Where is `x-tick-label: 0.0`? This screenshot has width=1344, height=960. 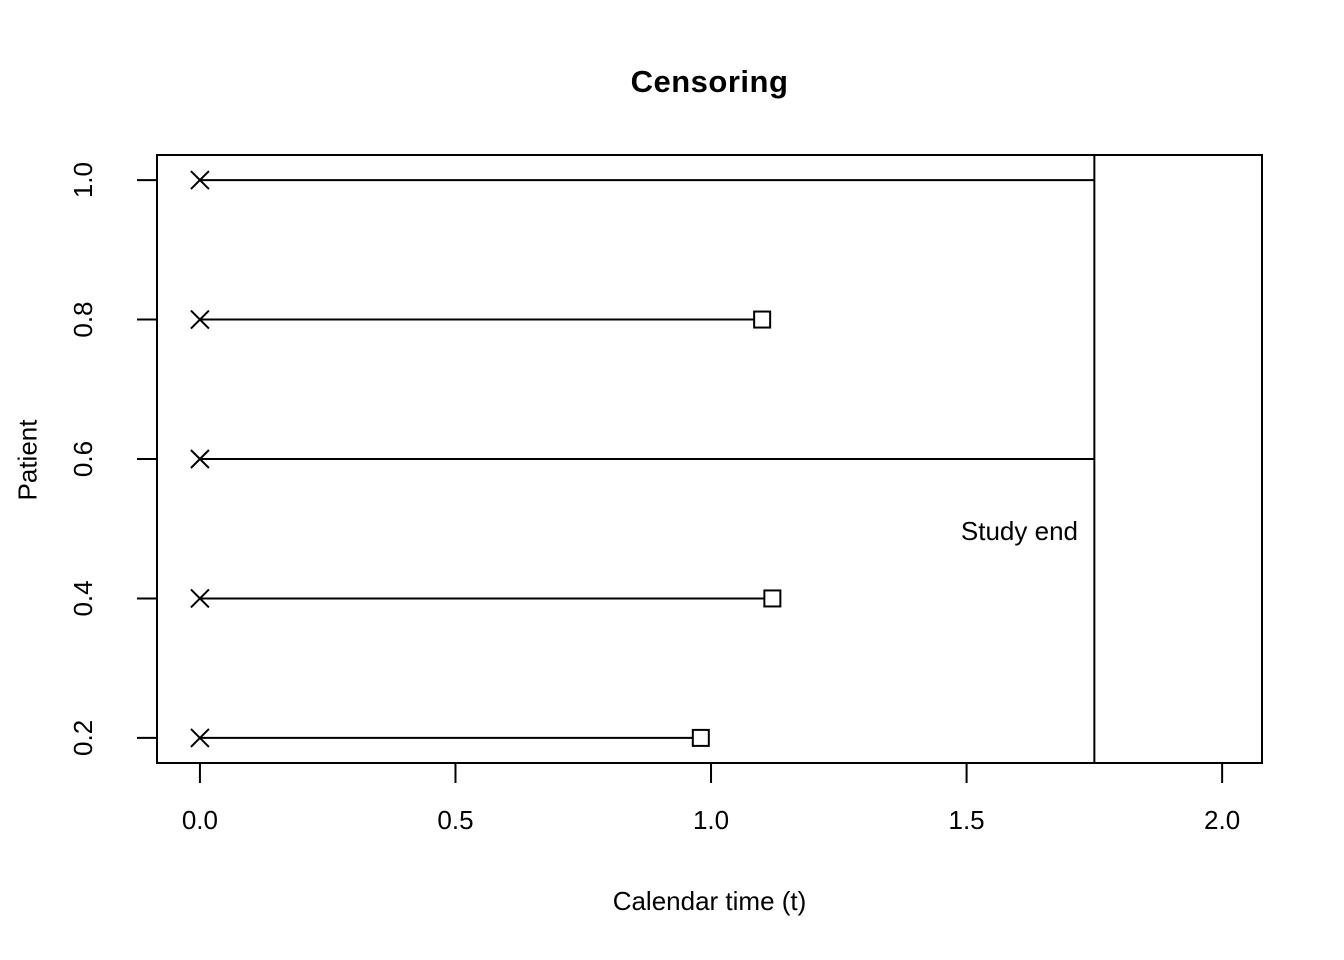
x-tick-label: 0.0 is located at coordinates (200, 820).